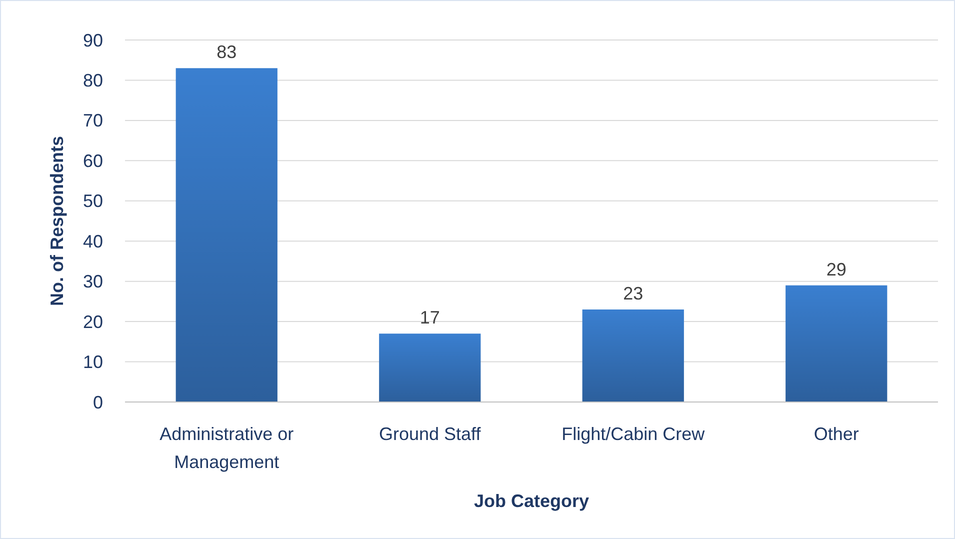 This screenshot has width=955, height=539. What do you see at coordinates (836, 434) in the screenshot?
I see `x-tick-label: Other` at bounding box center [836, 434].